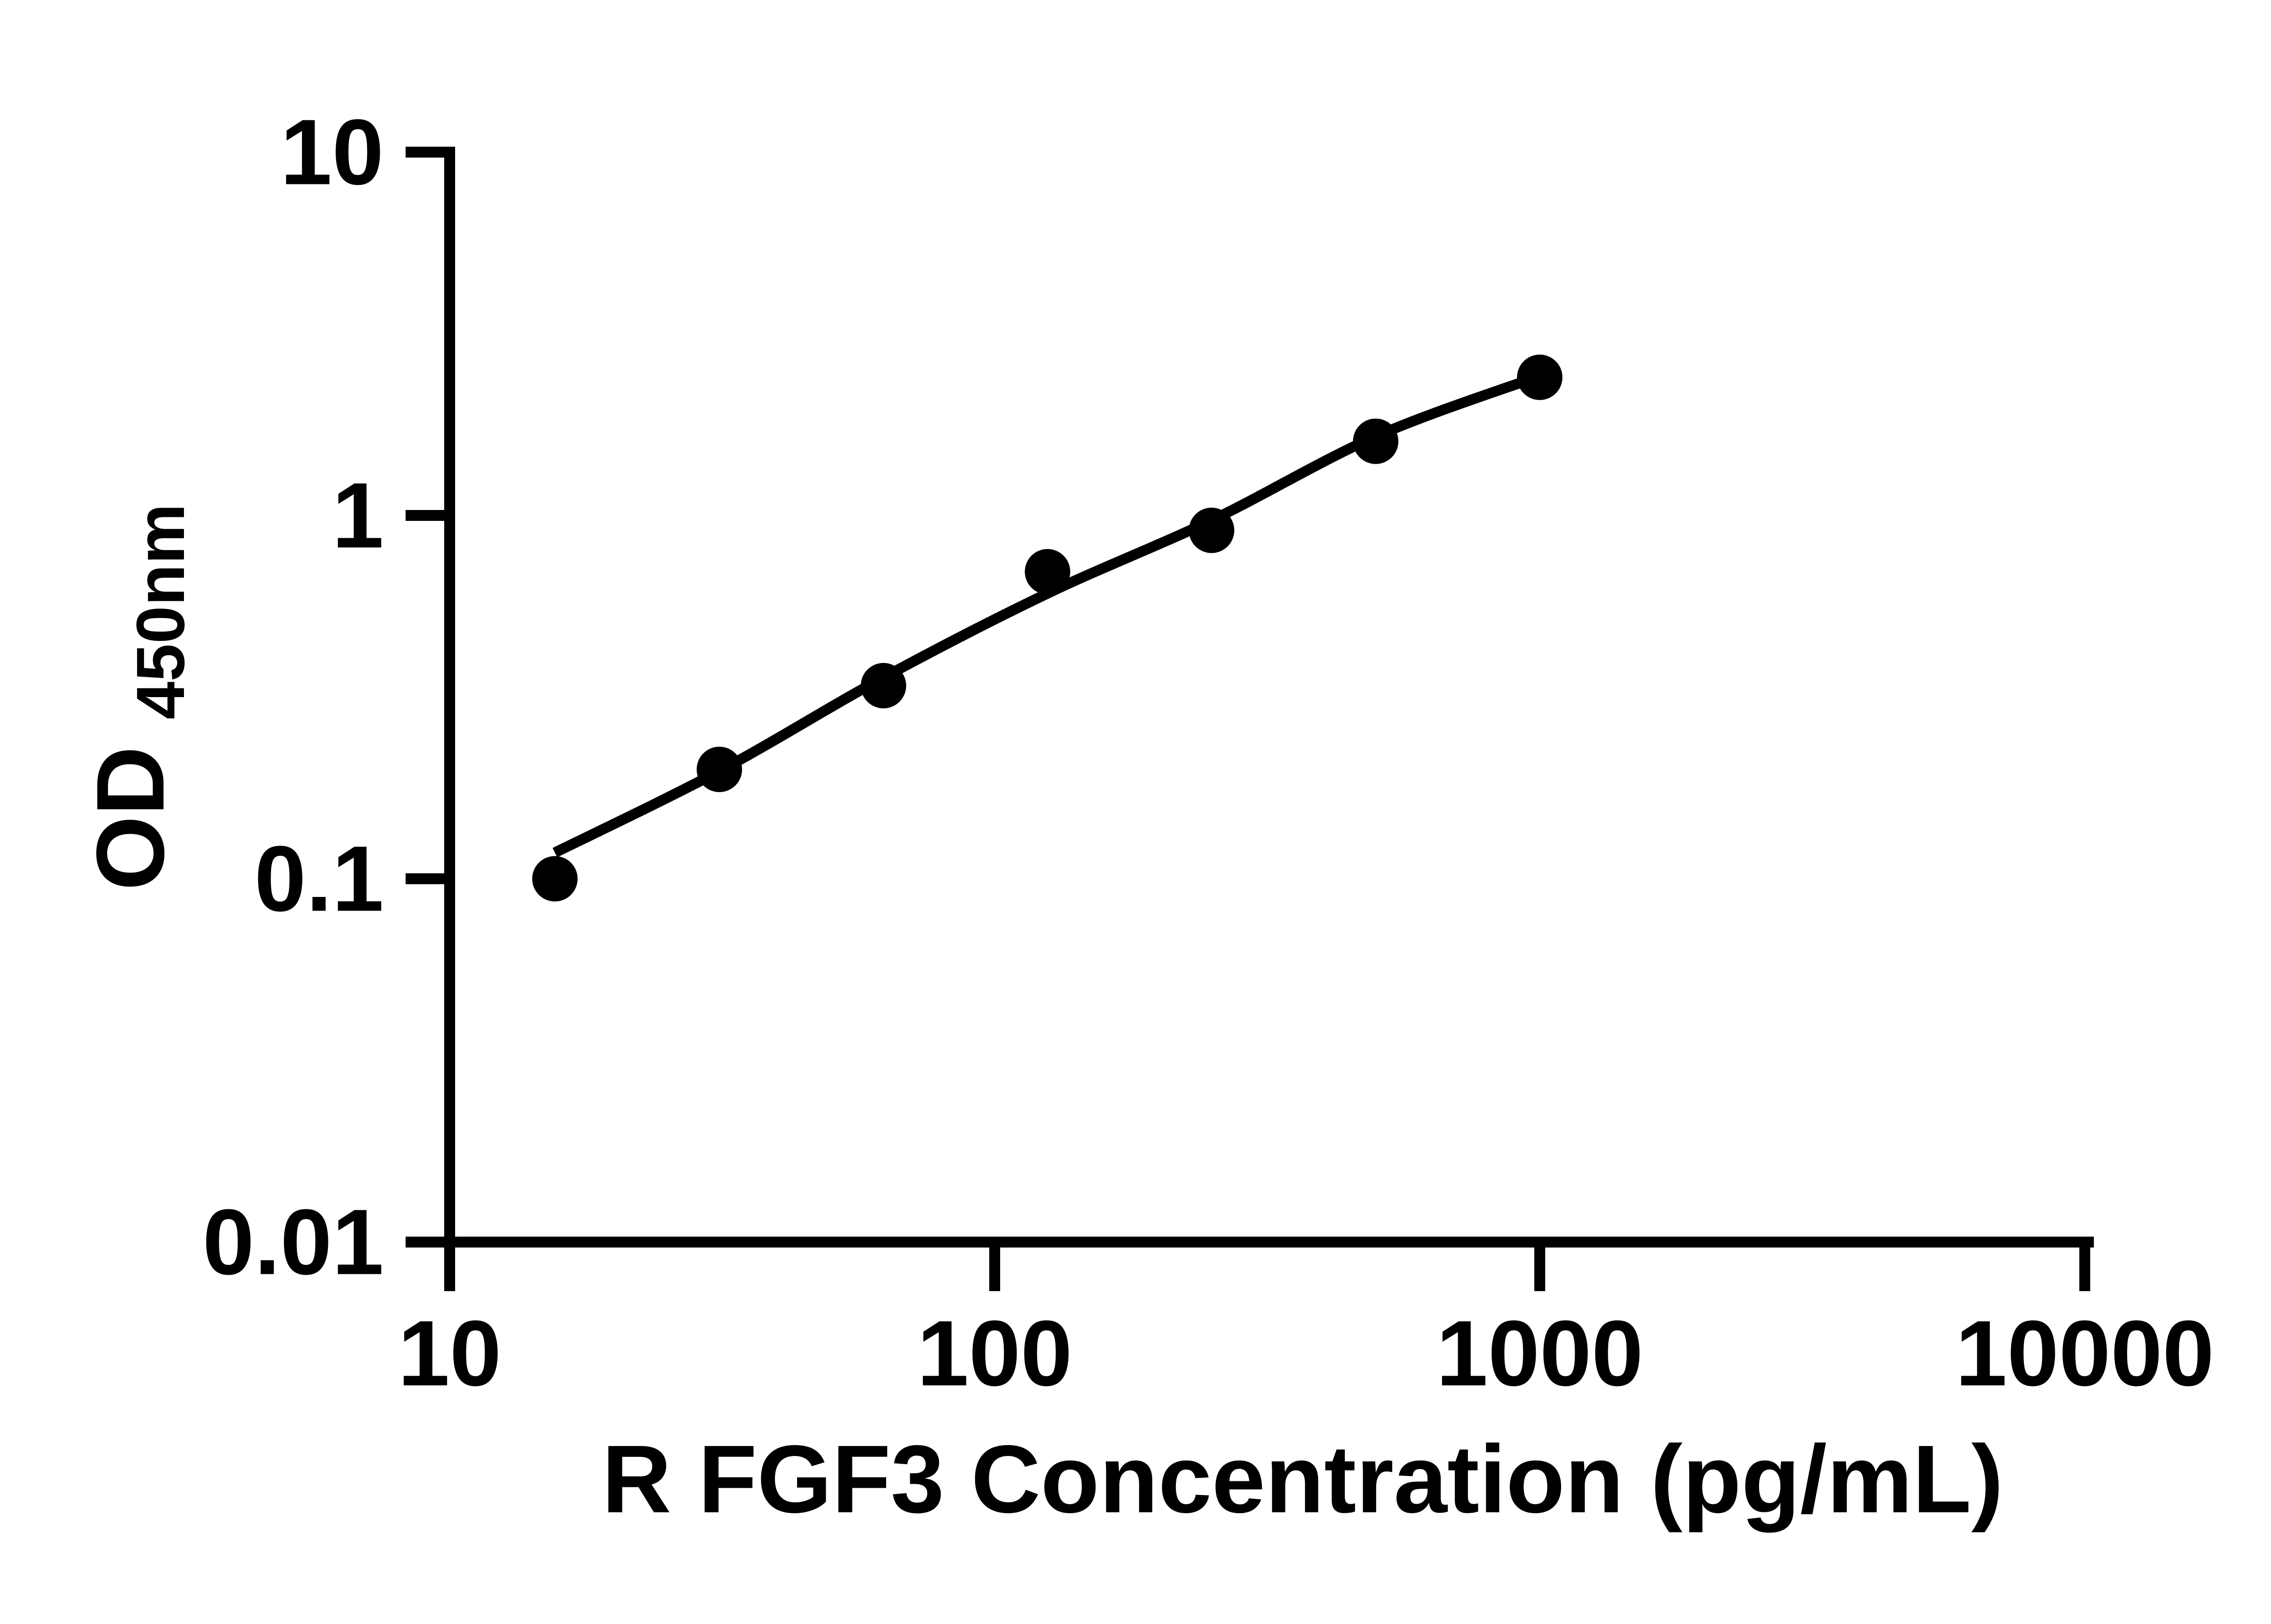 The height and width of the screenshot is (1624, 2271). I want to click on y-axis-title-main: OD, so click(130, 818).